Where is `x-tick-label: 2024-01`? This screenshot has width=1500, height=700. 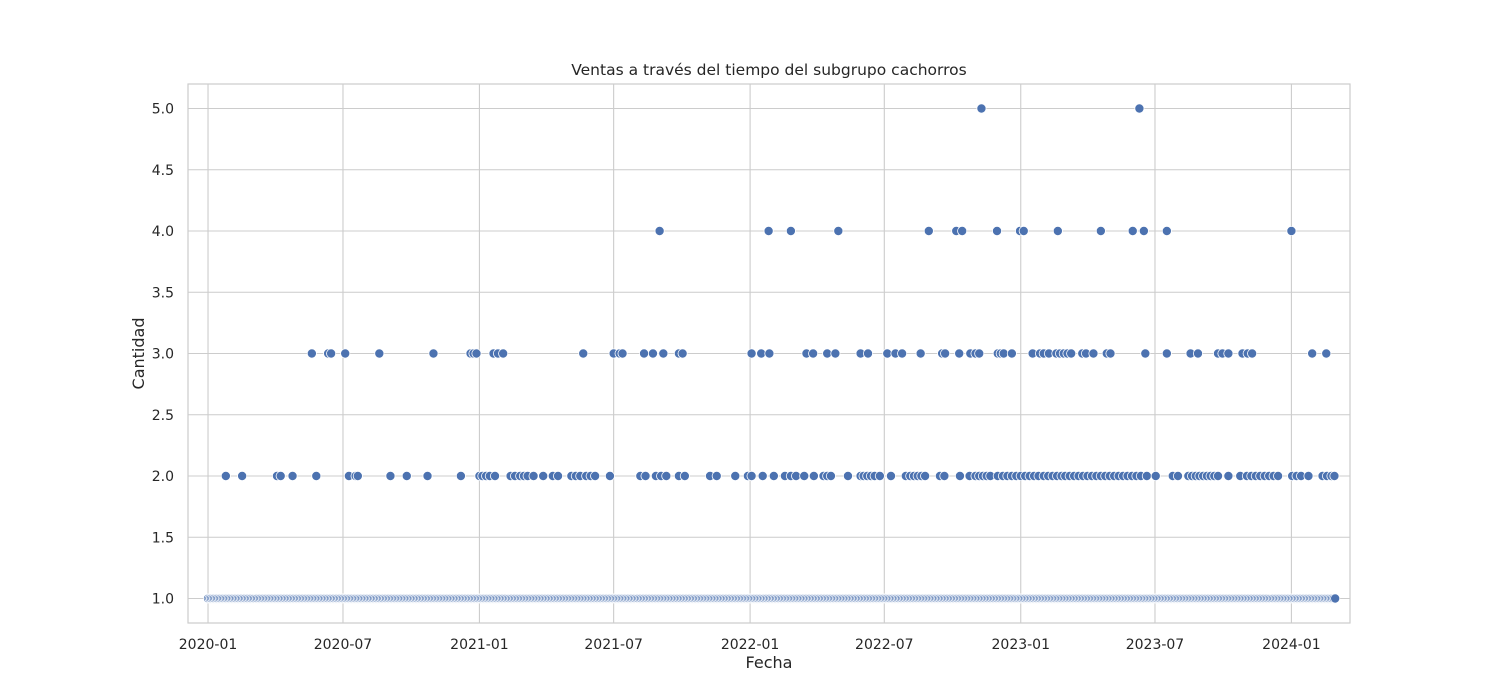 x-tick-label: 2024-01 is located at coordinates (1291, 645).